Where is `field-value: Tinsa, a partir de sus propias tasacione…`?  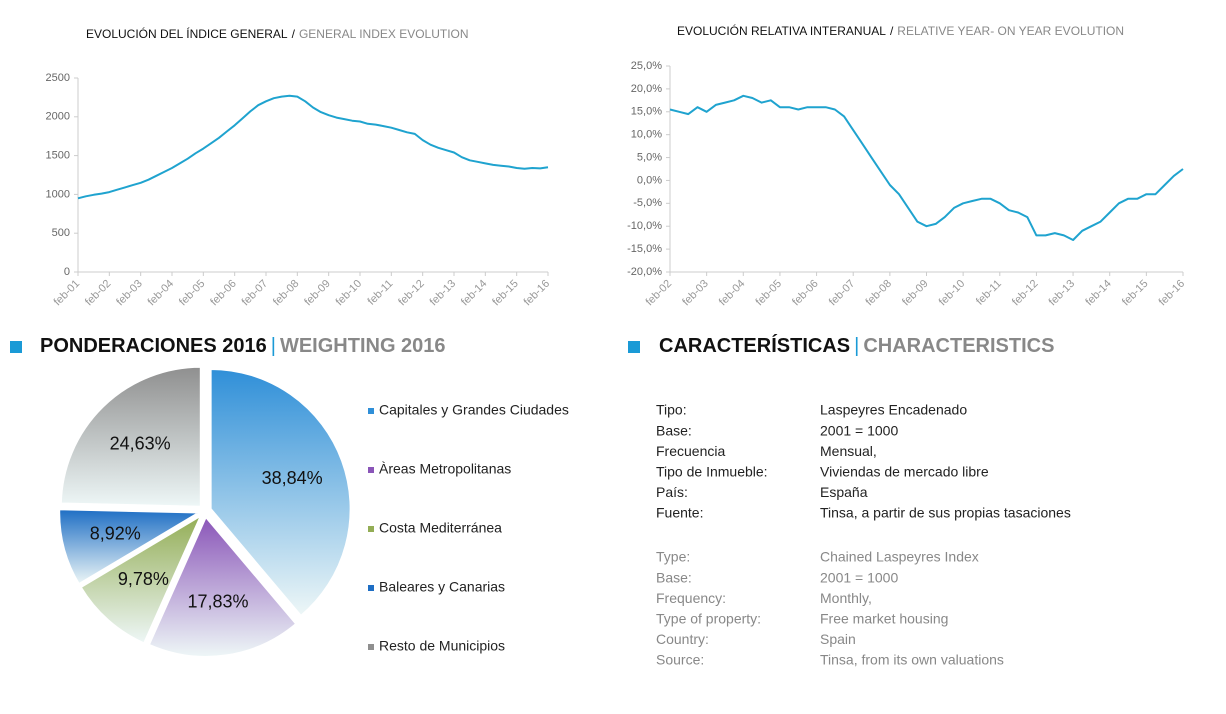
field-value: Tinsa, a partir de sus propias tasacione… is located at coordinates (945, 513).